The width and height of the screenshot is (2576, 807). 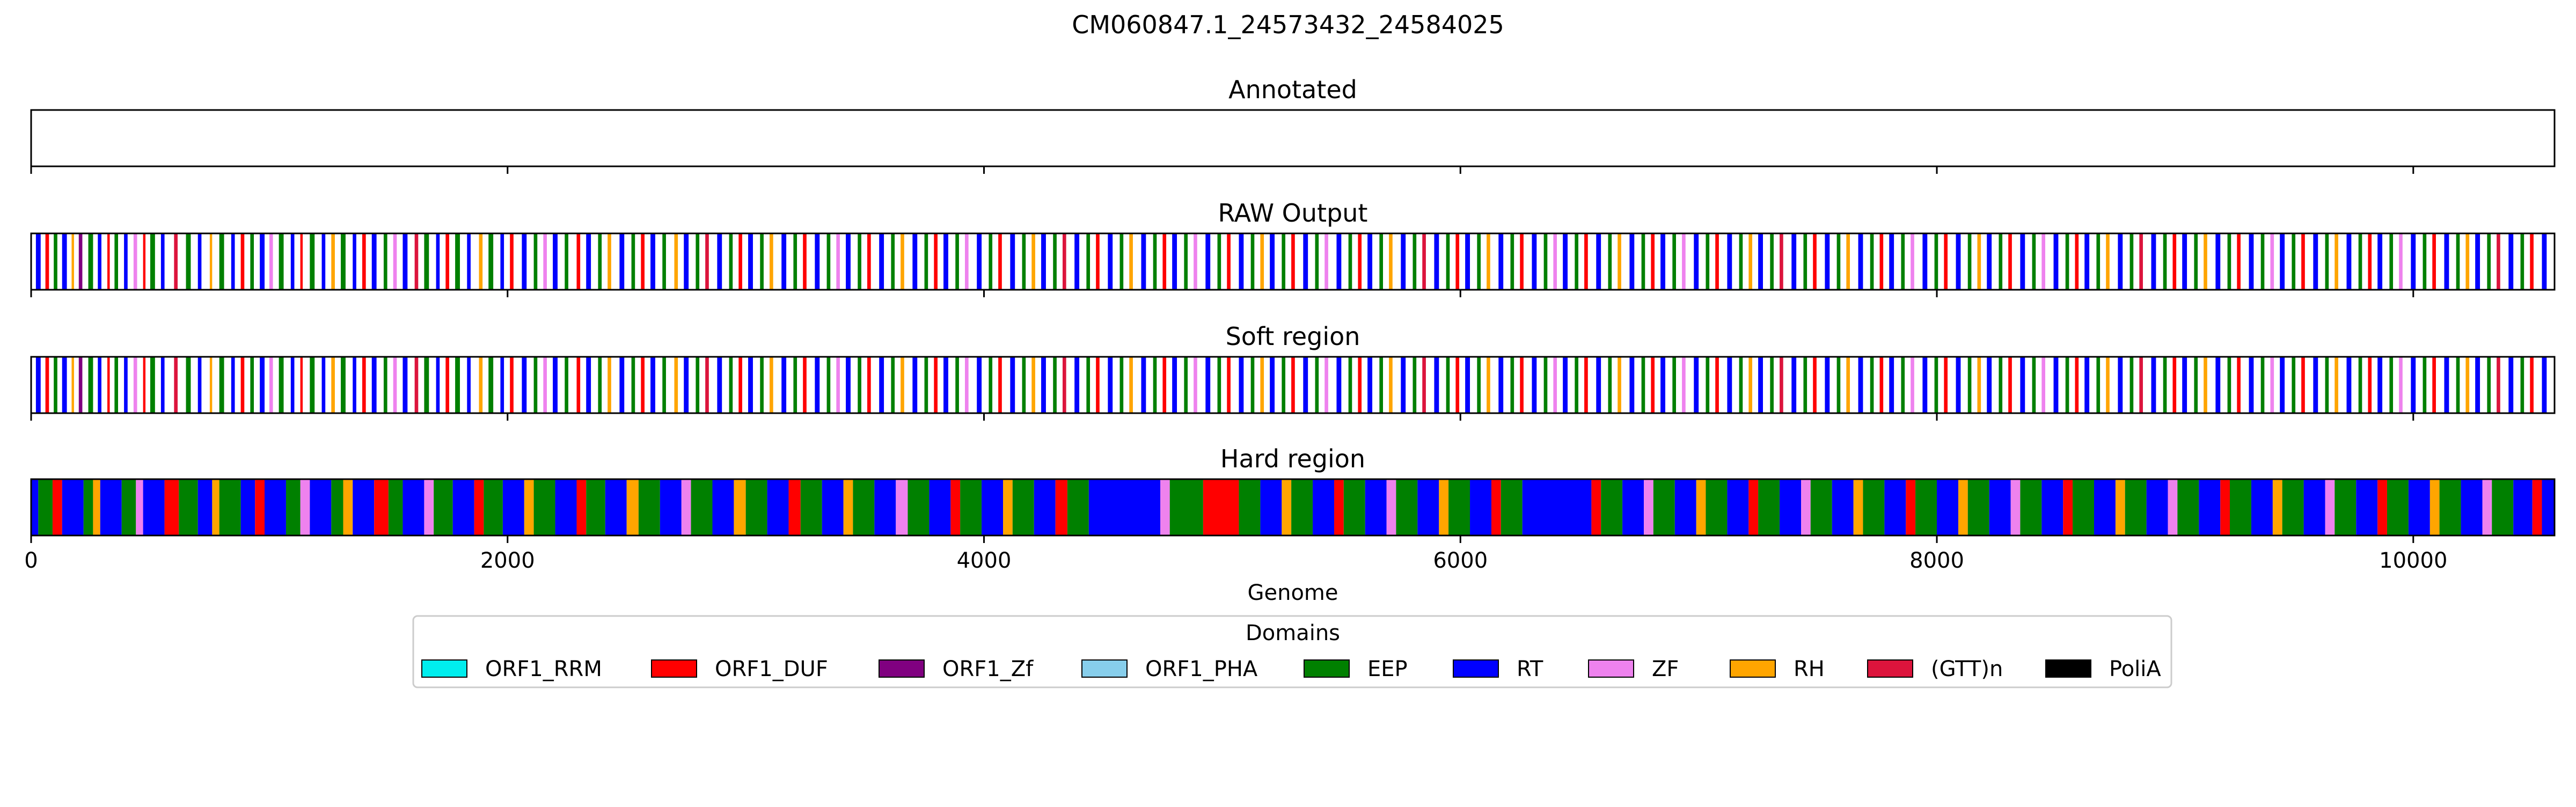 I want to click on legend-item: ORF1_RRM, so click(x=511, y=669).